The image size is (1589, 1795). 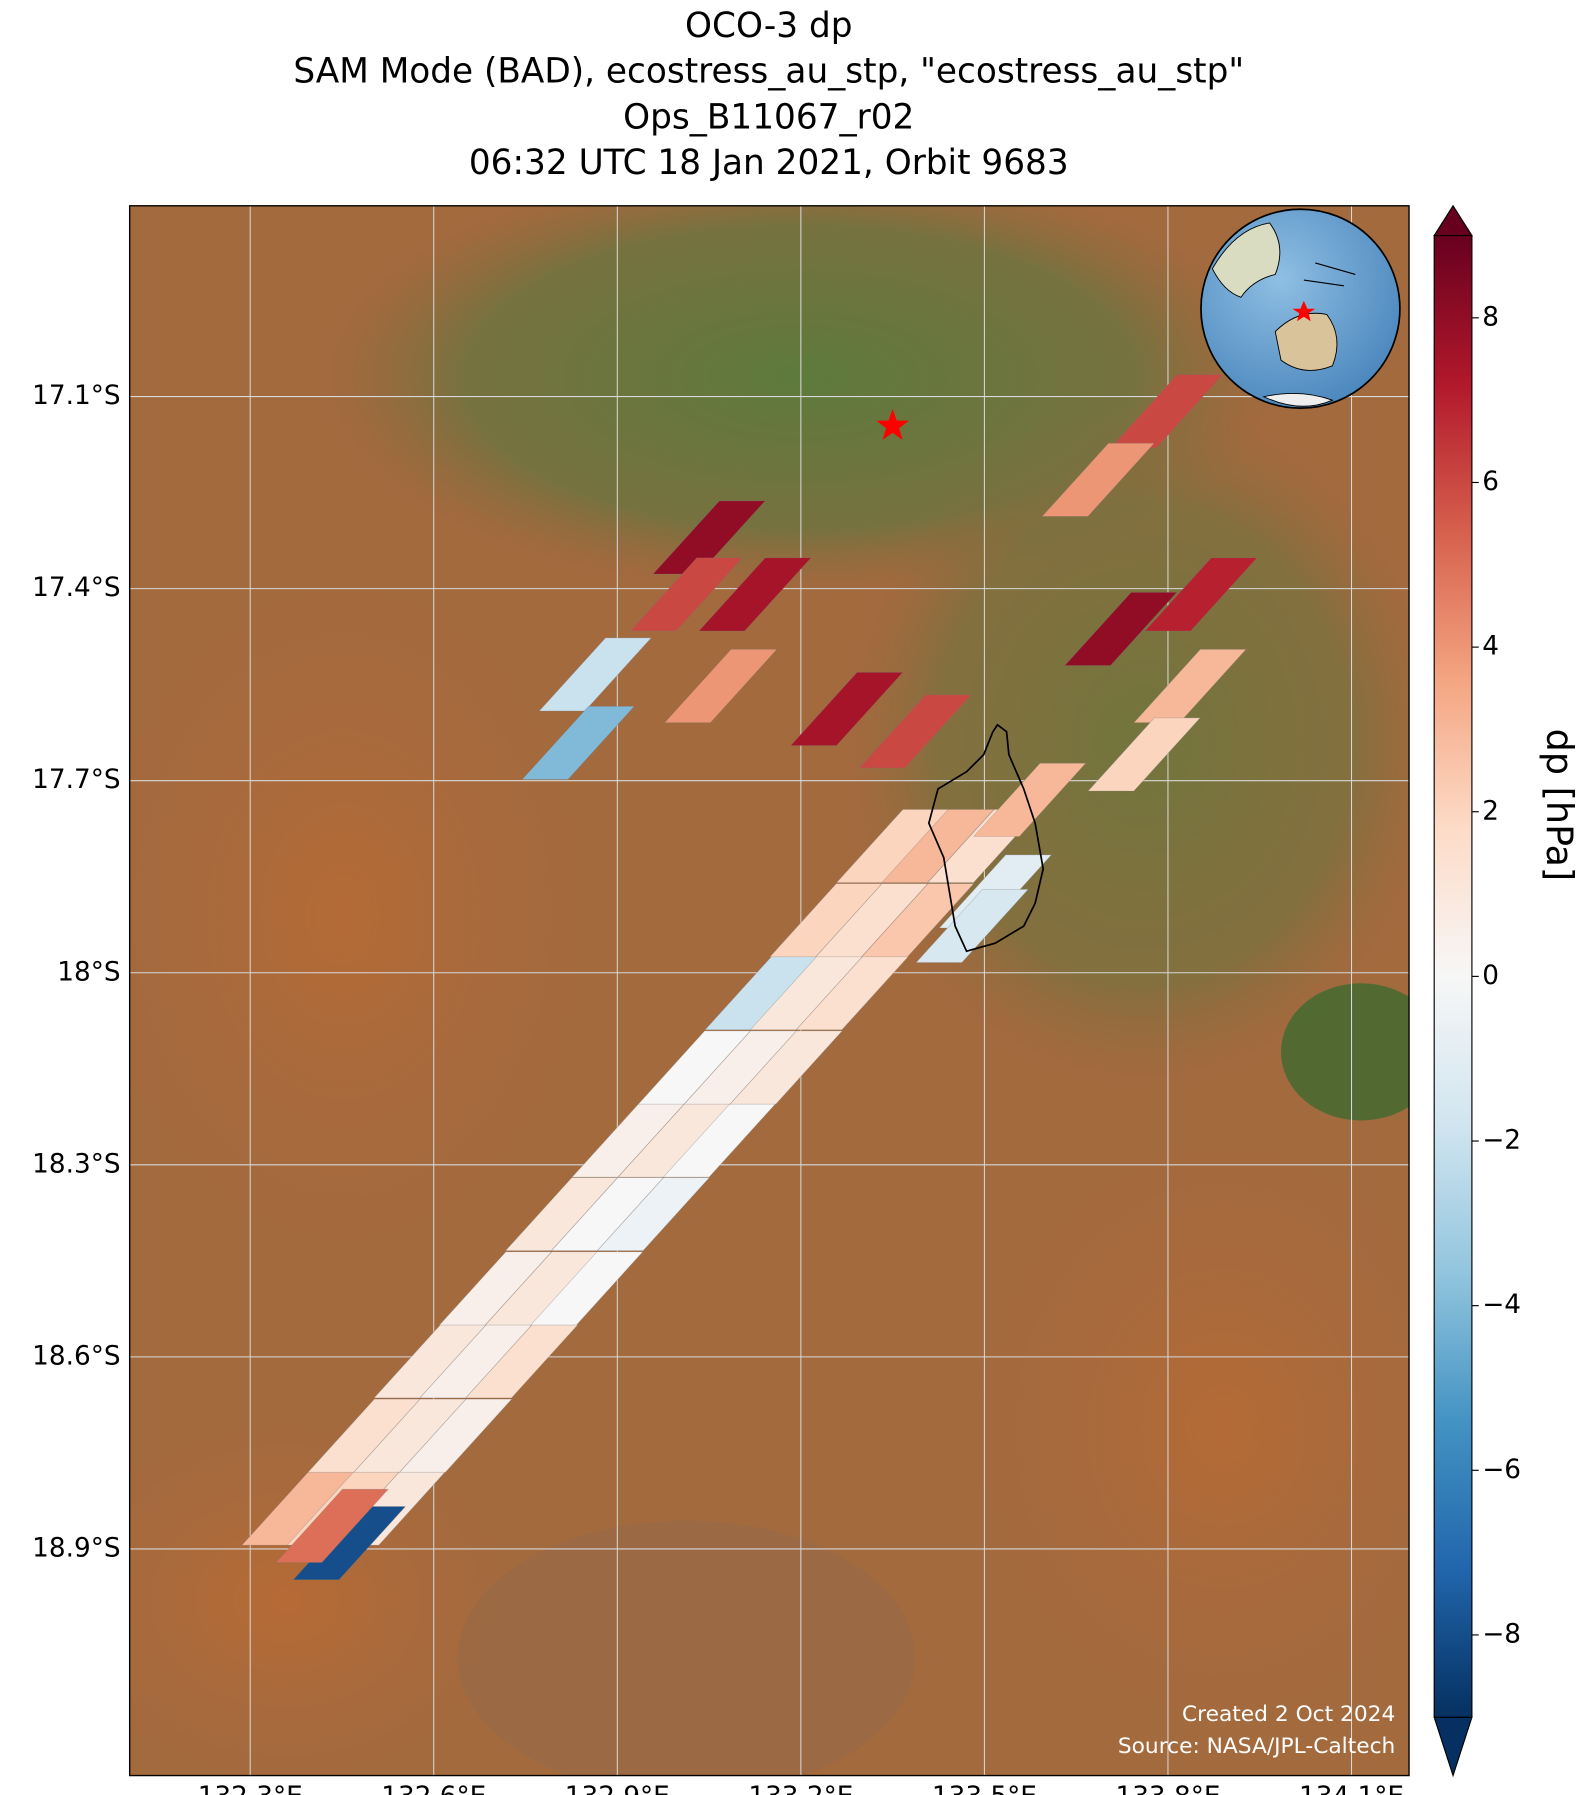 I want to click on target-marker, so click(x=892, y=424).